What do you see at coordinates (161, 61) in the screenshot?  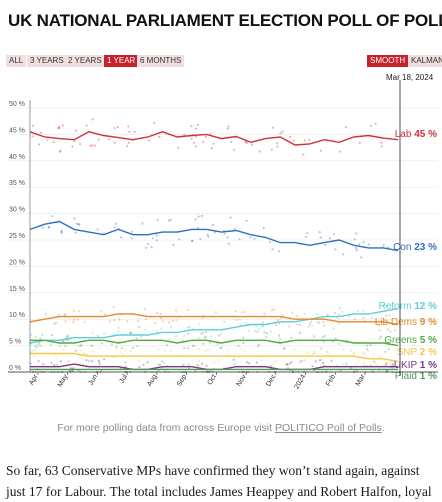 I see `range-6m-button: 6 MONTHS` at bounding box center [161, 61].